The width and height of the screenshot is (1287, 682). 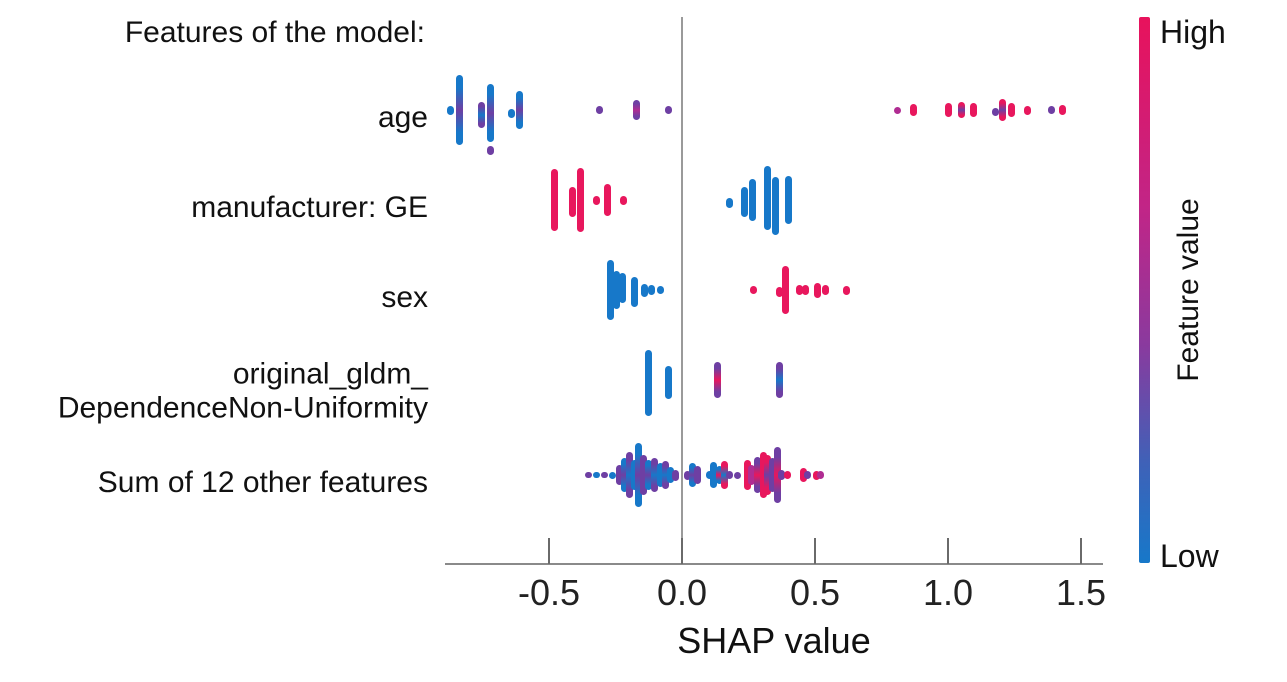 What do you see at coordinates (815, 592) in the screenshot?
I see `x-tick-label: 0.5` at bounding box center [815, 592].